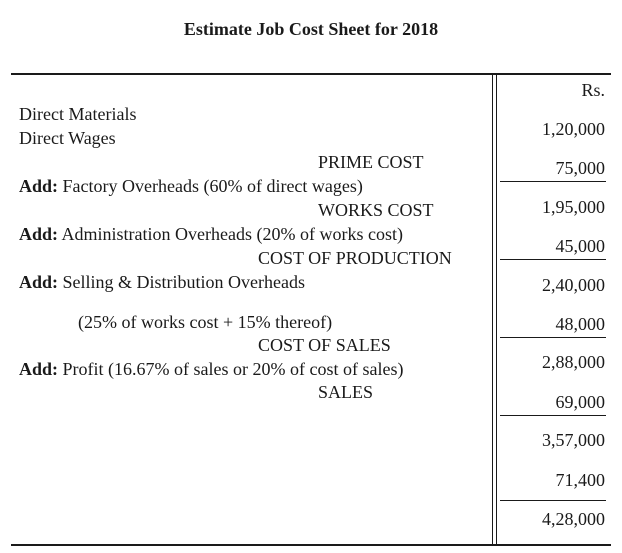 The height and width of the screenshot is (553, 622). What do you see at coordinates (573, 207) in the screenshot?
I see `amount-cell: 1,95,000` at bounding box center [573, 207].